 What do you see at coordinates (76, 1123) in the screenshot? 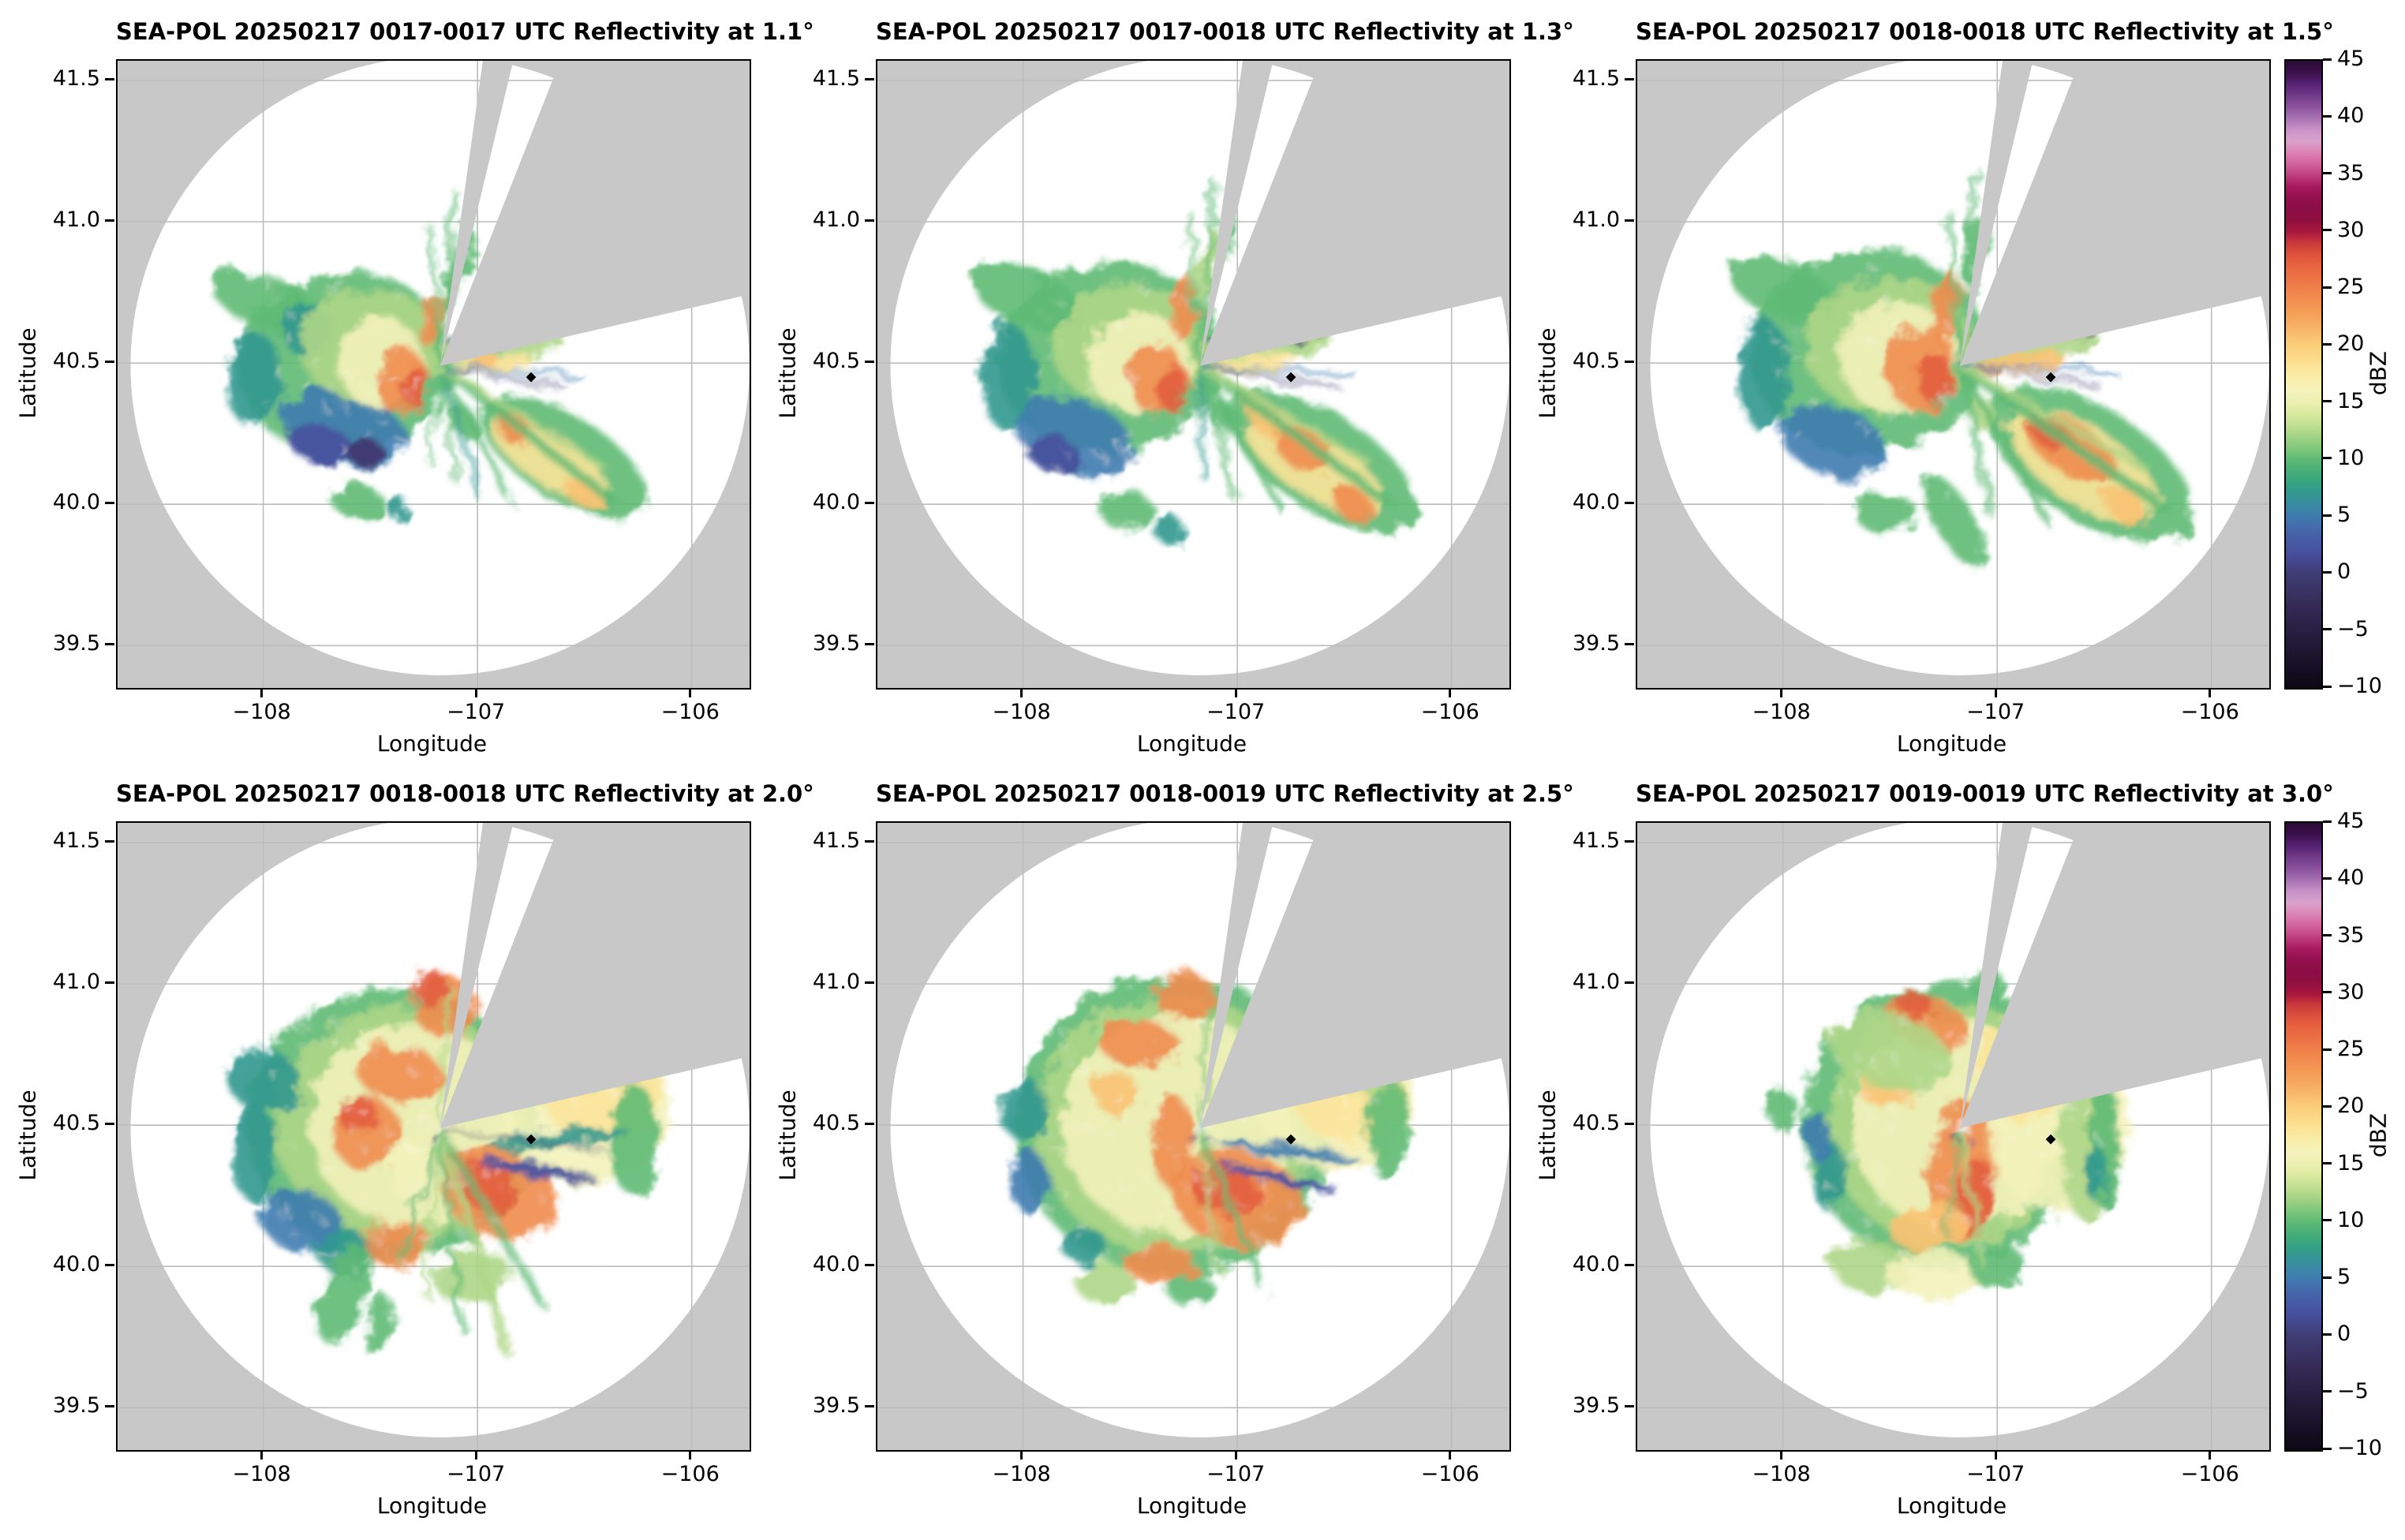
I see `y-tick-label: 40.5` at bounding box center [76, 1123].